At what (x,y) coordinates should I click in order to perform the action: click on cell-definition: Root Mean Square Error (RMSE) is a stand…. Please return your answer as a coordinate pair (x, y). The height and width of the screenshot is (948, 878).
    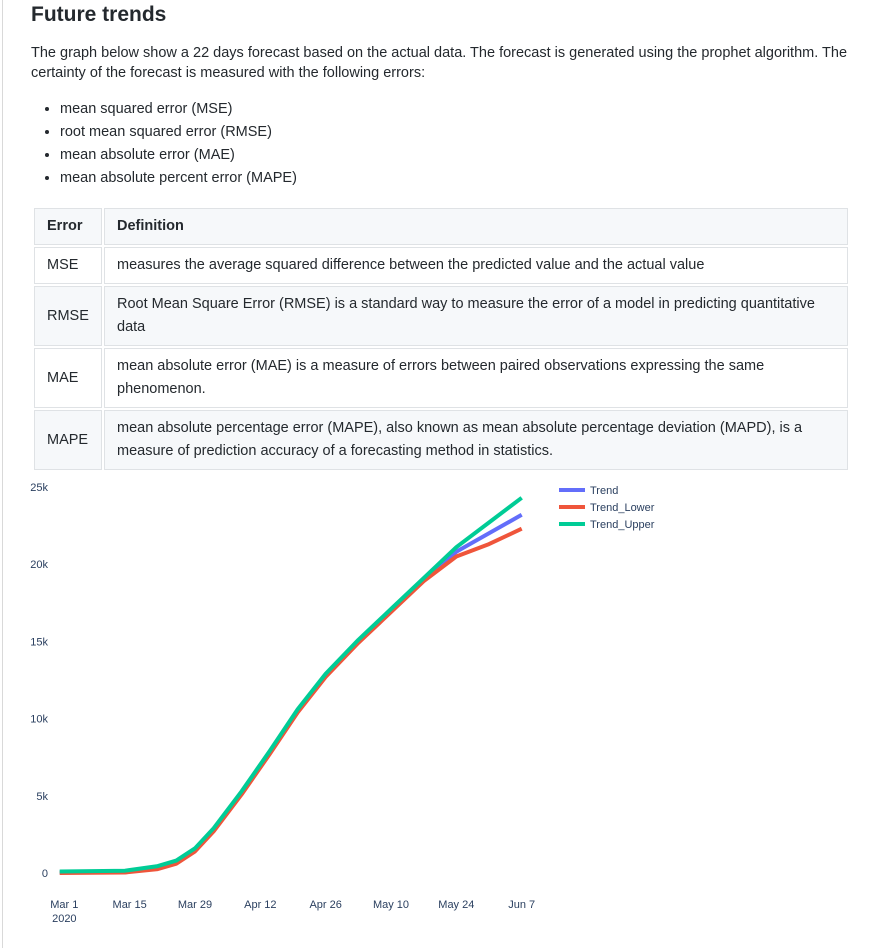
    Looking at the image, I should click on (476, 316).